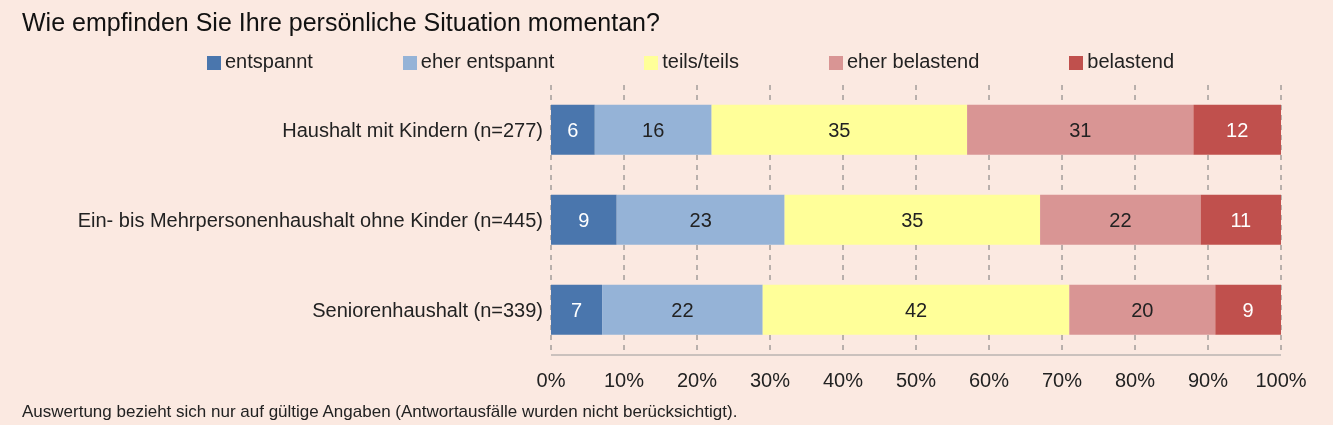 This screenshot has width=1333, height=425. What do you see at coordinates (487, 61) in the screenshot?
I see `legend-label: eher entspannt` at bounding box center [487, 61].